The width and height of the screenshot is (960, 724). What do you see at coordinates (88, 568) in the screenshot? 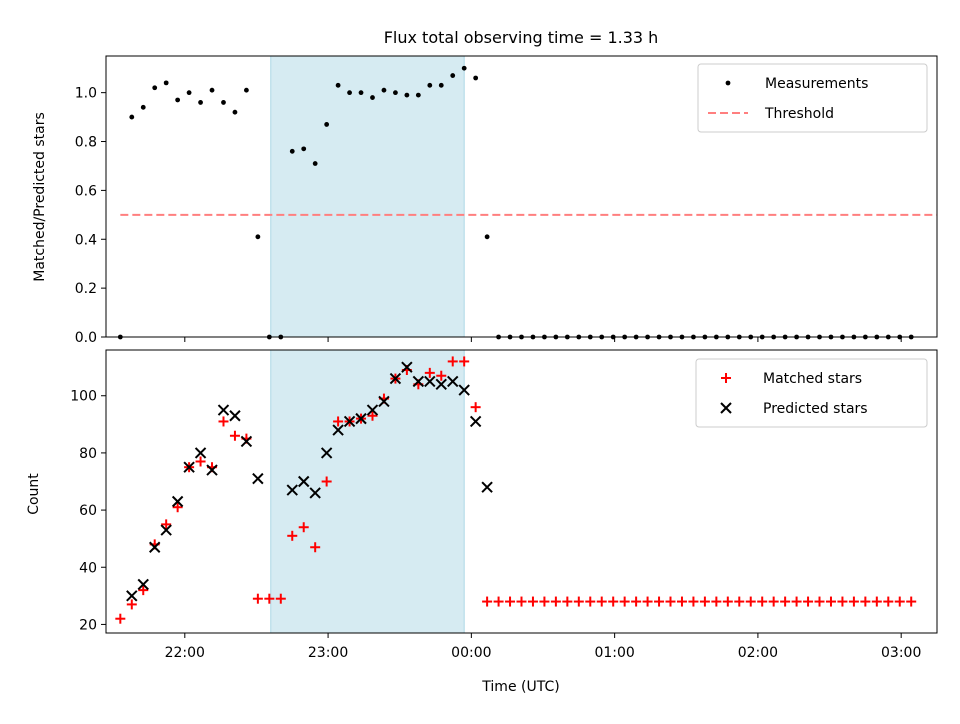
I see `y-tick-label: 40` at bounding box center [88, 568].